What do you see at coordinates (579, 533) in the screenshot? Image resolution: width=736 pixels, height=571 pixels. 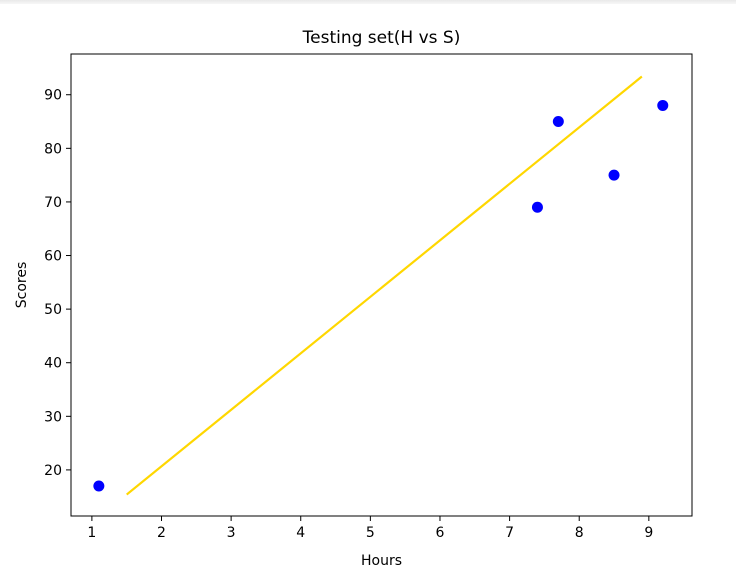 I see `x-tick-label-8: 8` at bounding box center [579, 533].